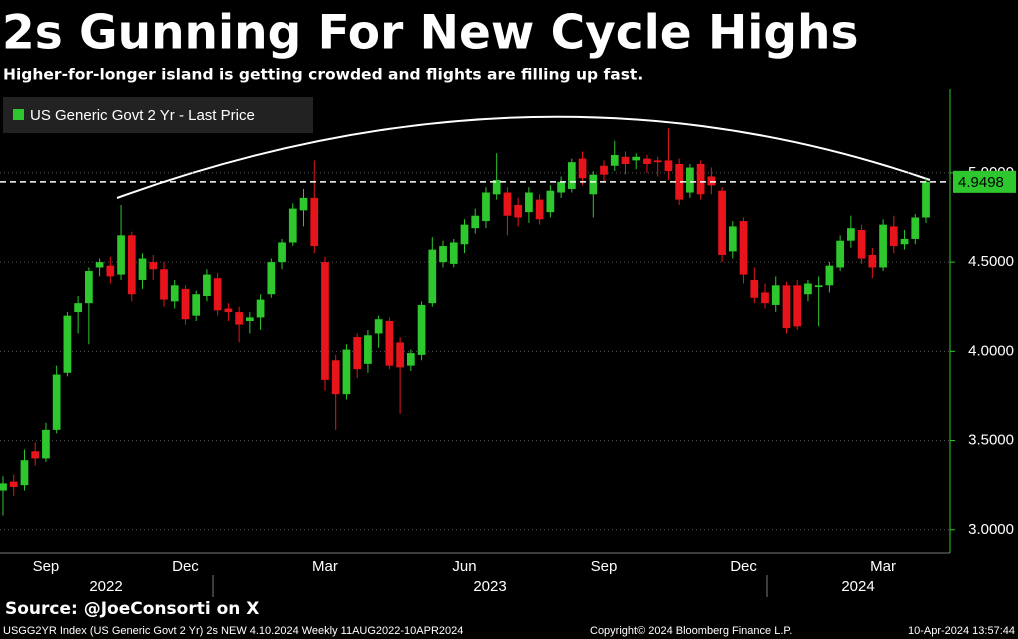 The image size is (1018, 639). Describe the element at coordinates (523, 157) in the screenshot. I see `trend-arc` at that location.